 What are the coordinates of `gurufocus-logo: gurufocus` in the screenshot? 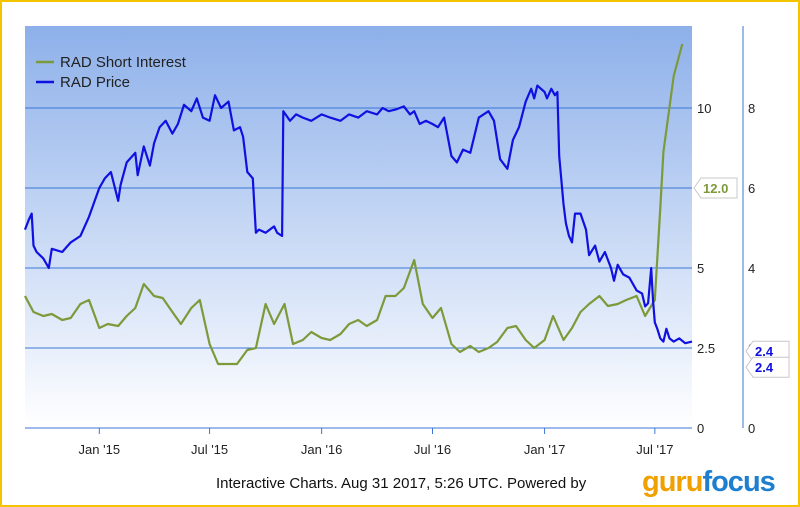 It's located at (709, 482).